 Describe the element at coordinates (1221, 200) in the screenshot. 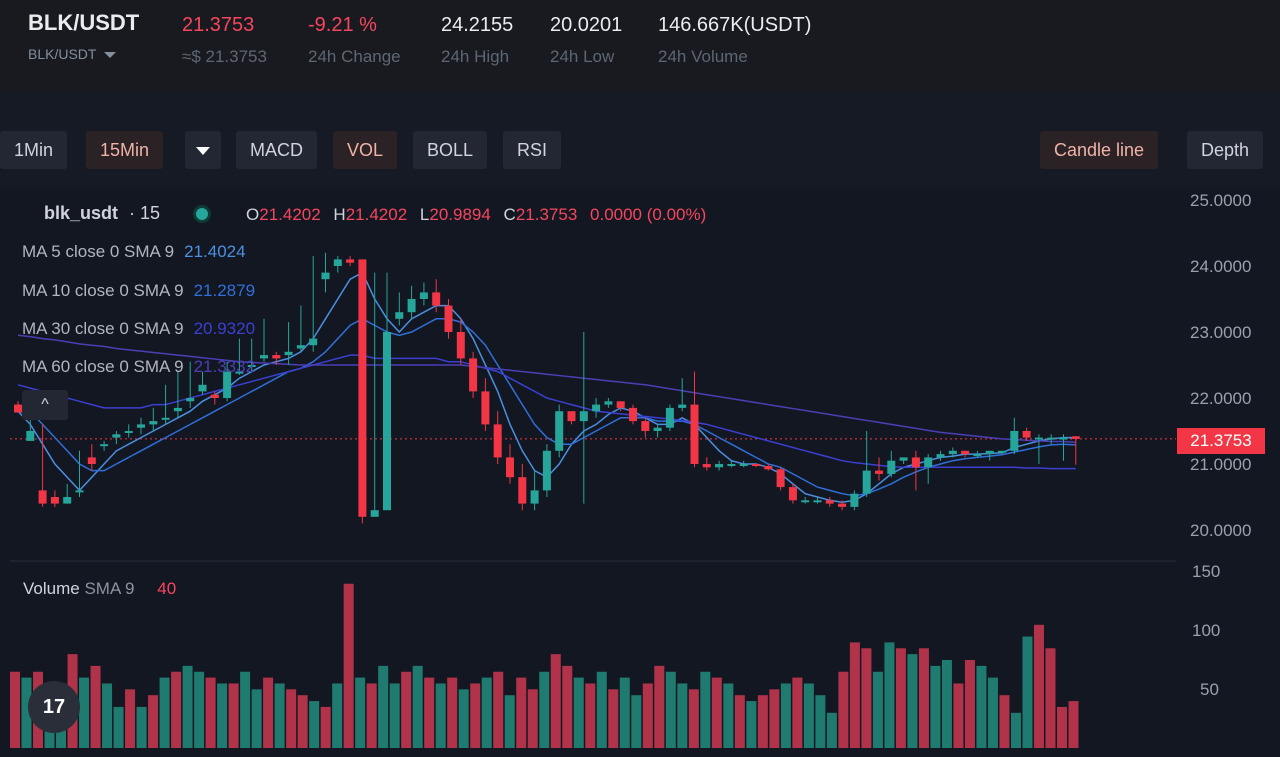

I see `price-axis-label: 25.0000` at that location.